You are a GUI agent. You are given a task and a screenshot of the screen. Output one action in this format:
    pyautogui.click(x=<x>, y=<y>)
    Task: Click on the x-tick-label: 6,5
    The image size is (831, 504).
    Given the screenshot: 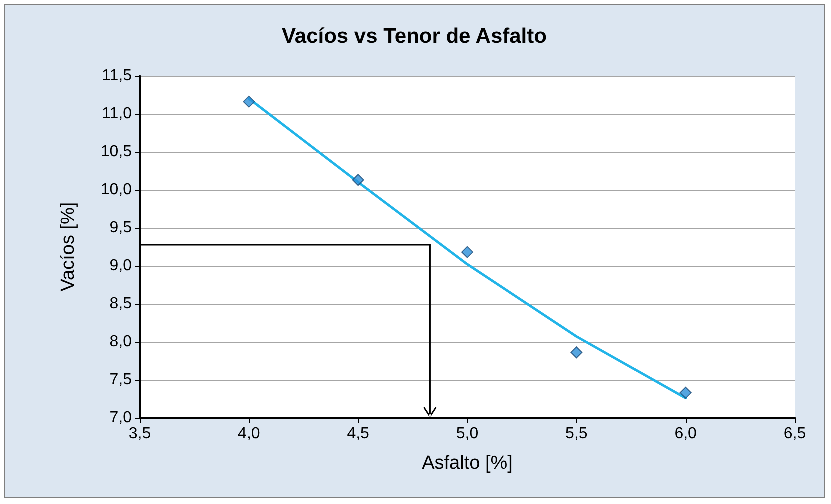 What is the action you would take?
    pyautogui.click(x=795, y=434)
    